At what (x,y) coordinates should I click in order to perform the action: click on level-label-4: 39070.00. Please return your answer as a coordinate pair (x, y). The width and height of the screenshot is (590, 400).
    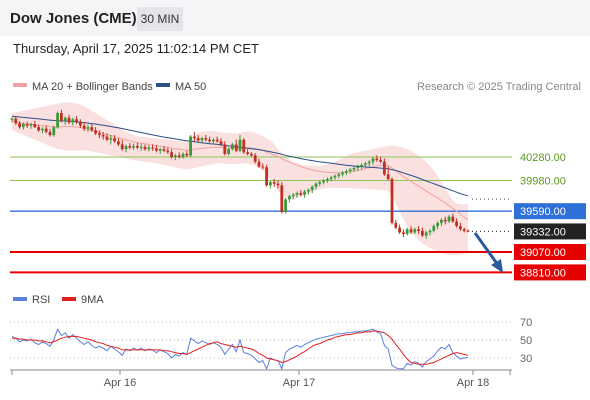
    Looking at the image, I should click on (543, 253).